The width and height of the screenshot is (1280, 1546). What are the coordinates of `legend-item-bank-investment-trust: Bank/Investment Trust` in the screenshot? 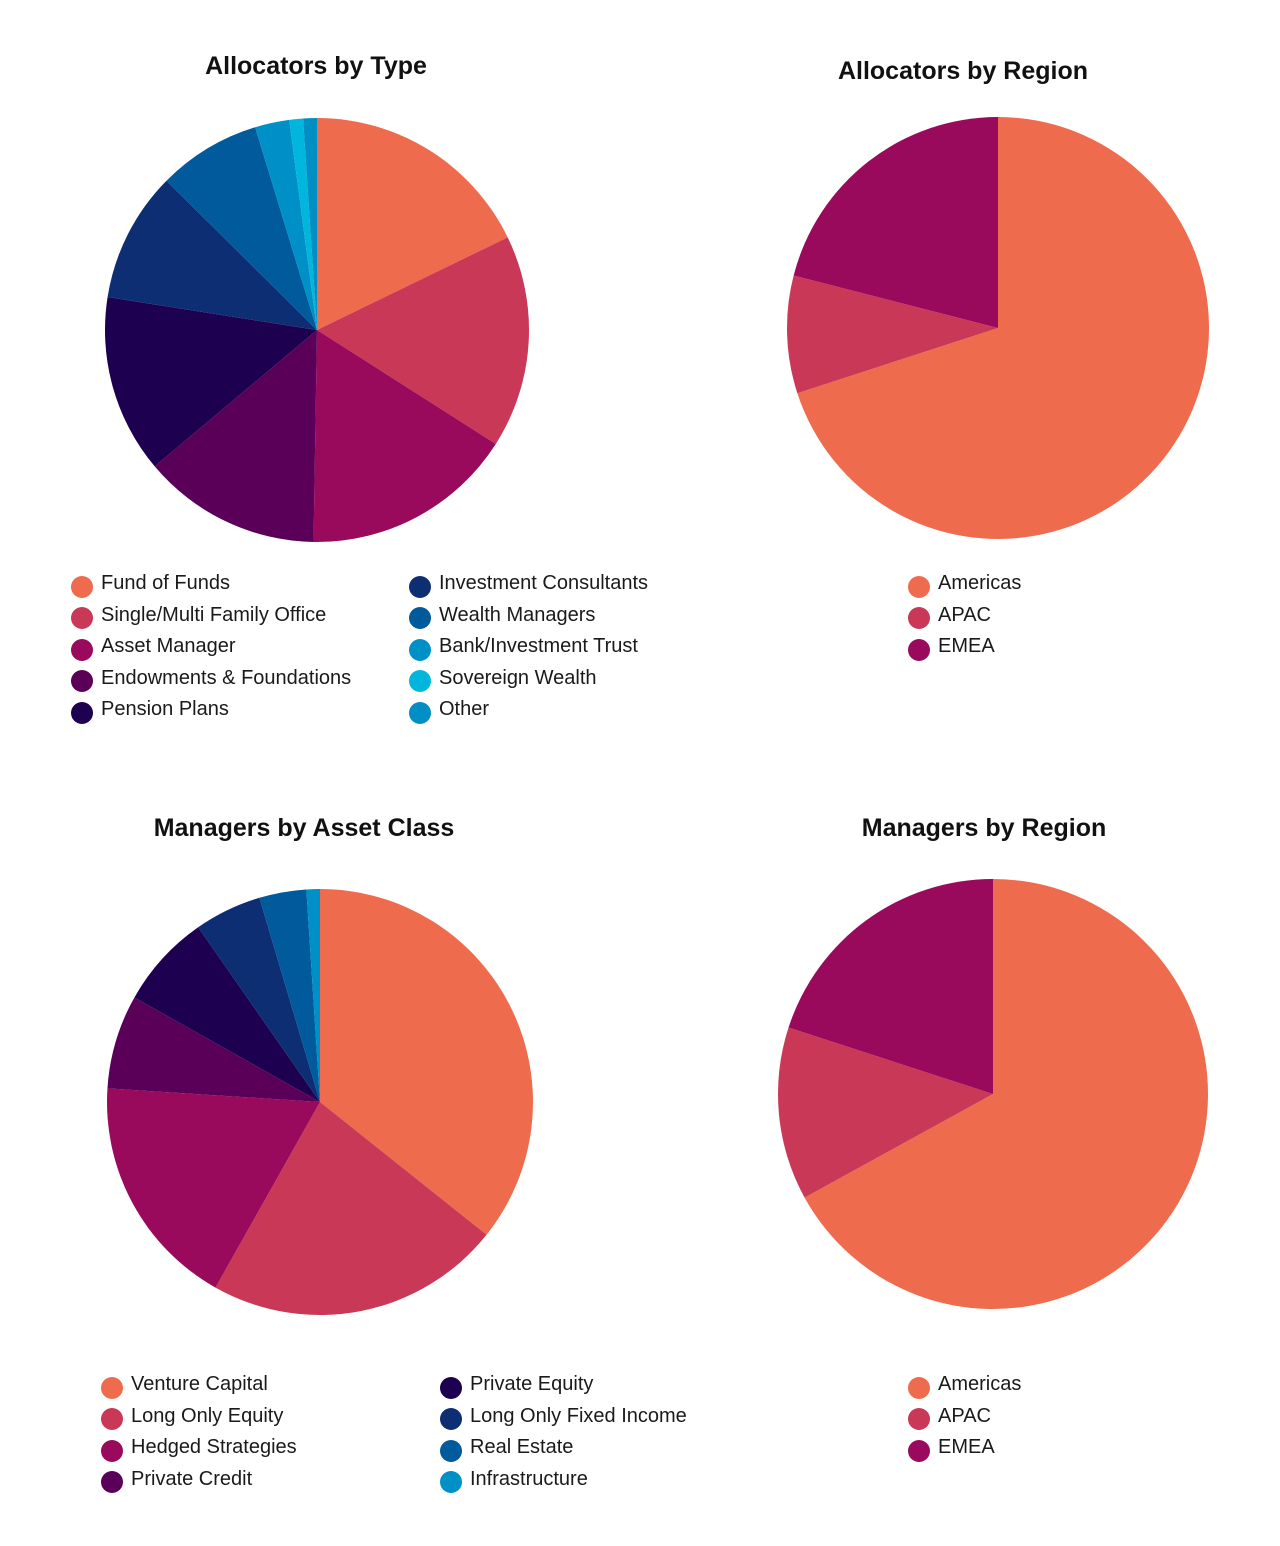 It's located at (528, 647).